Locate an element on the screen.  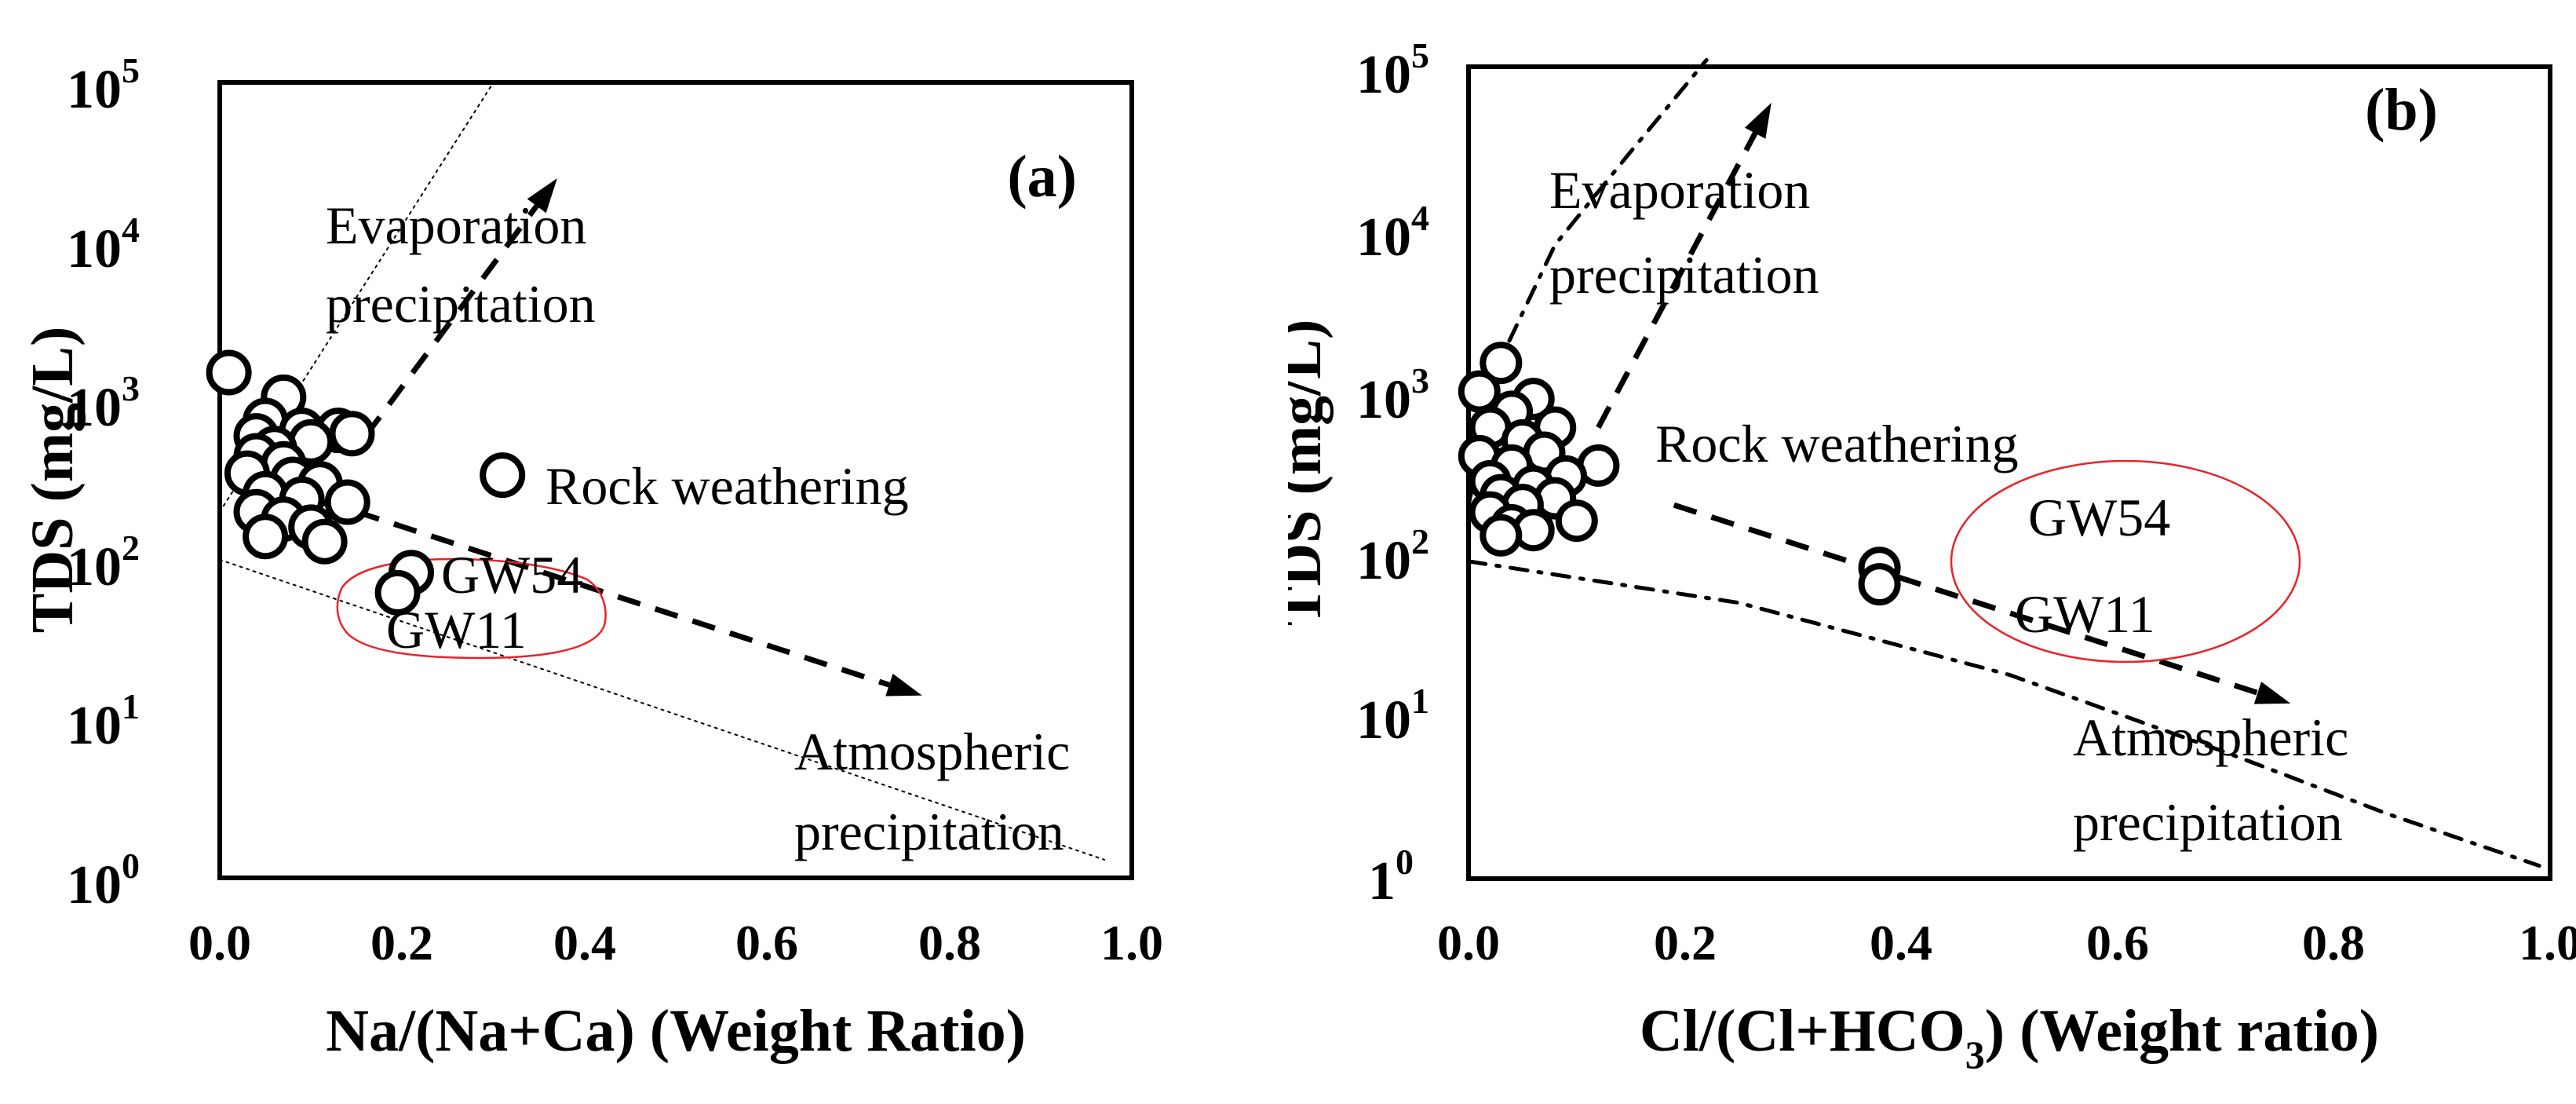
panel-label: (b) is located at coordinates (2401, 110).